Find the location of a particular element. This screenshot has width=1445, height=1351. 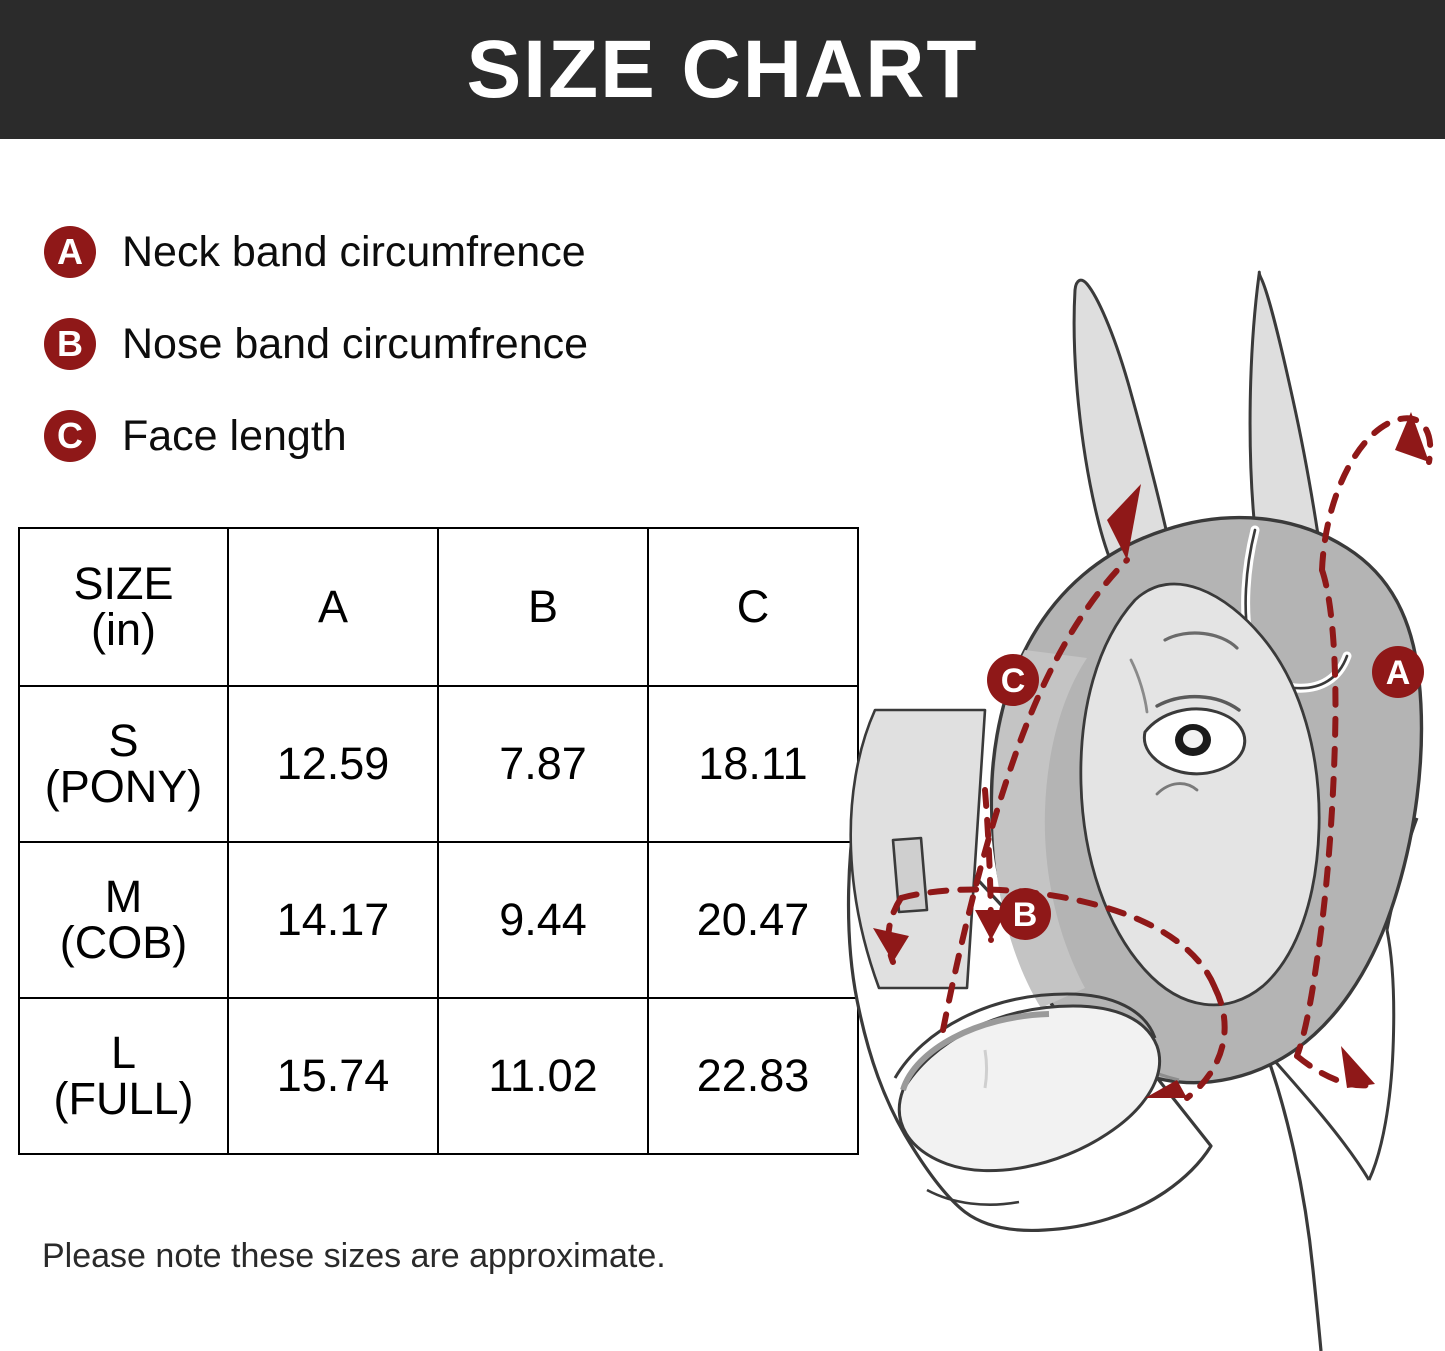

badge-a-icon: A is located at coordinates (70, 252).